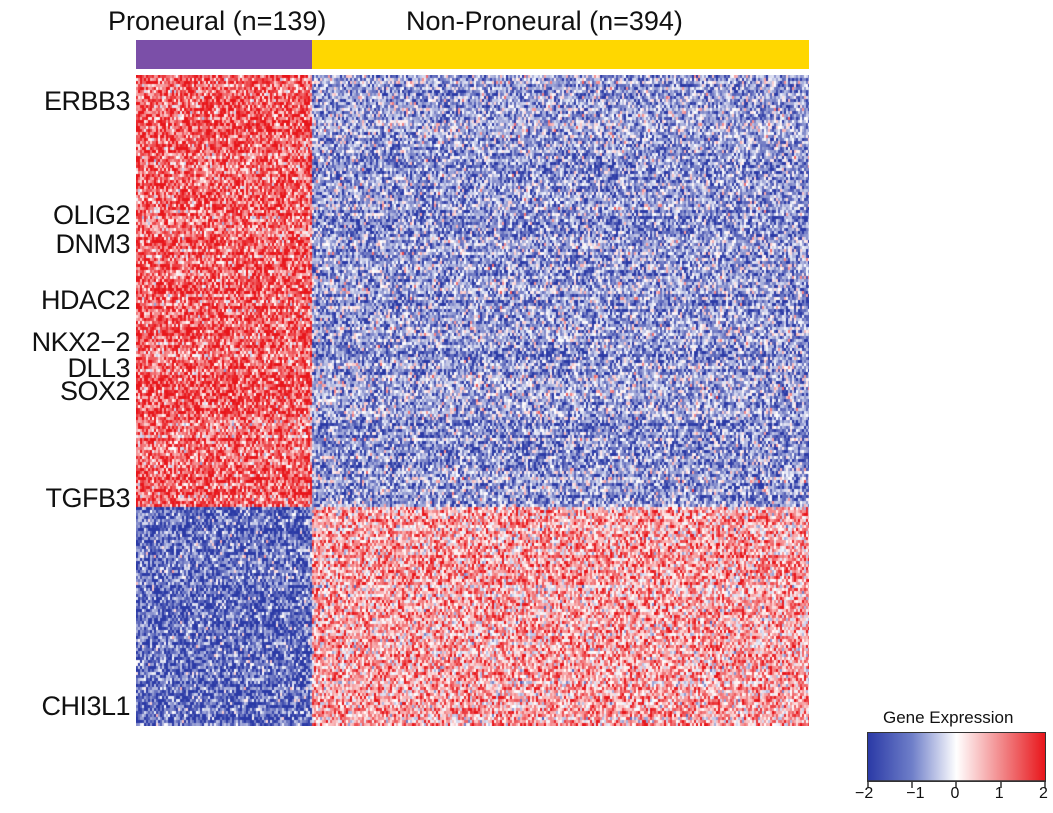 This screenshot has width=1053, height=813. I want to click on legend-tick-label: 0, so click(955, 793).